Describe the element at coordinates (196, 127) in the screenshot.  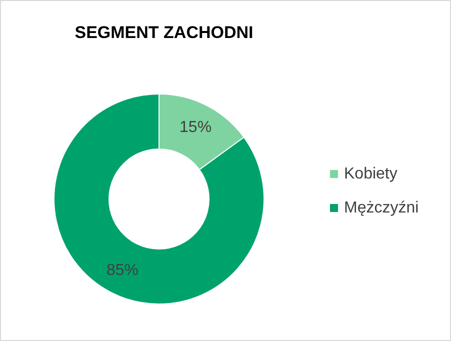
I see `data-label: 15%` at that location.